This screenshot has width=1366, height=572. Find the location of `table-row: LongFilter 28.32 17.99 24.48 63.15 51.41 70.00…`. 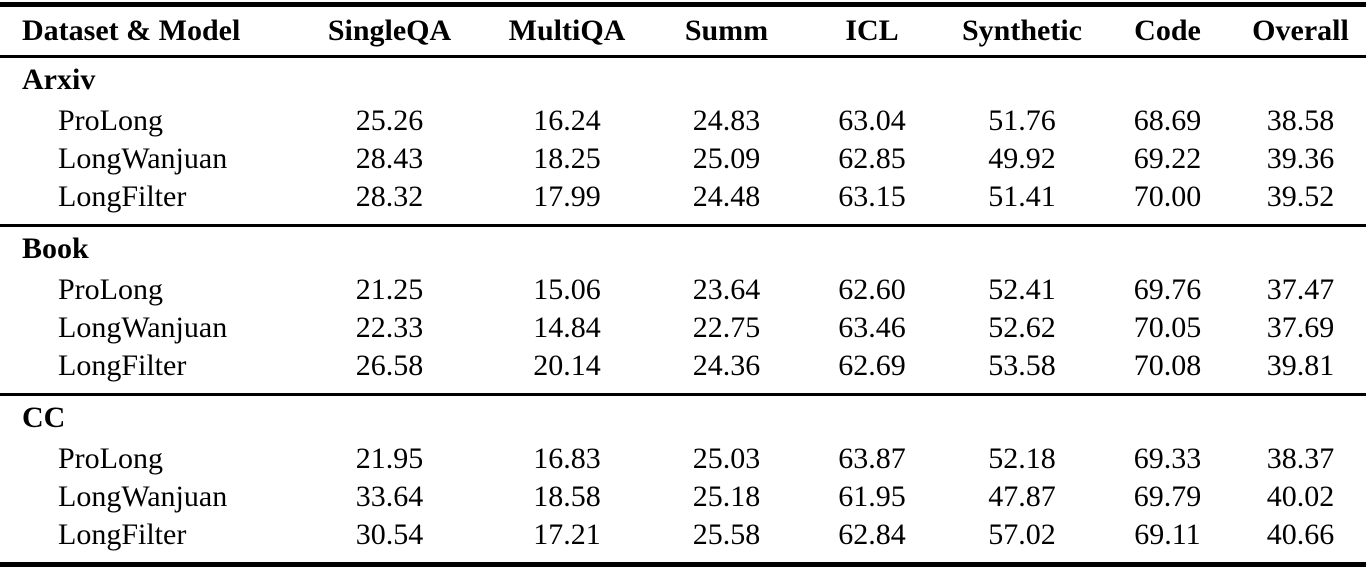

table-row: LongFilter 28.32 17.99 24.48 63.15 51.41 70.00… is located at coordinates (683, 202).